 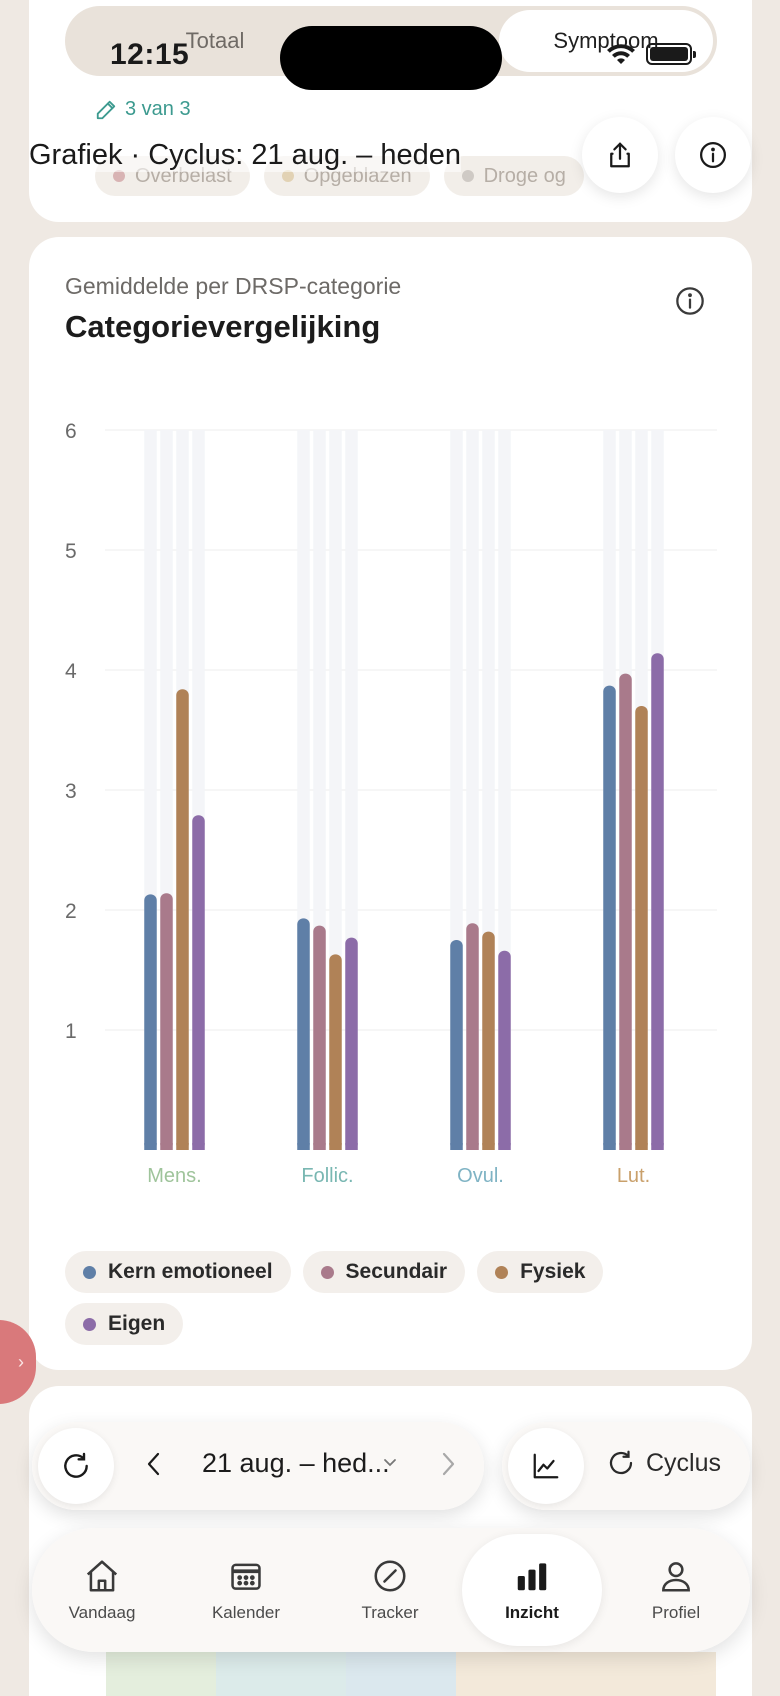 I want to click on chevron-right-icon: ›, so click(x=21, y=1361).